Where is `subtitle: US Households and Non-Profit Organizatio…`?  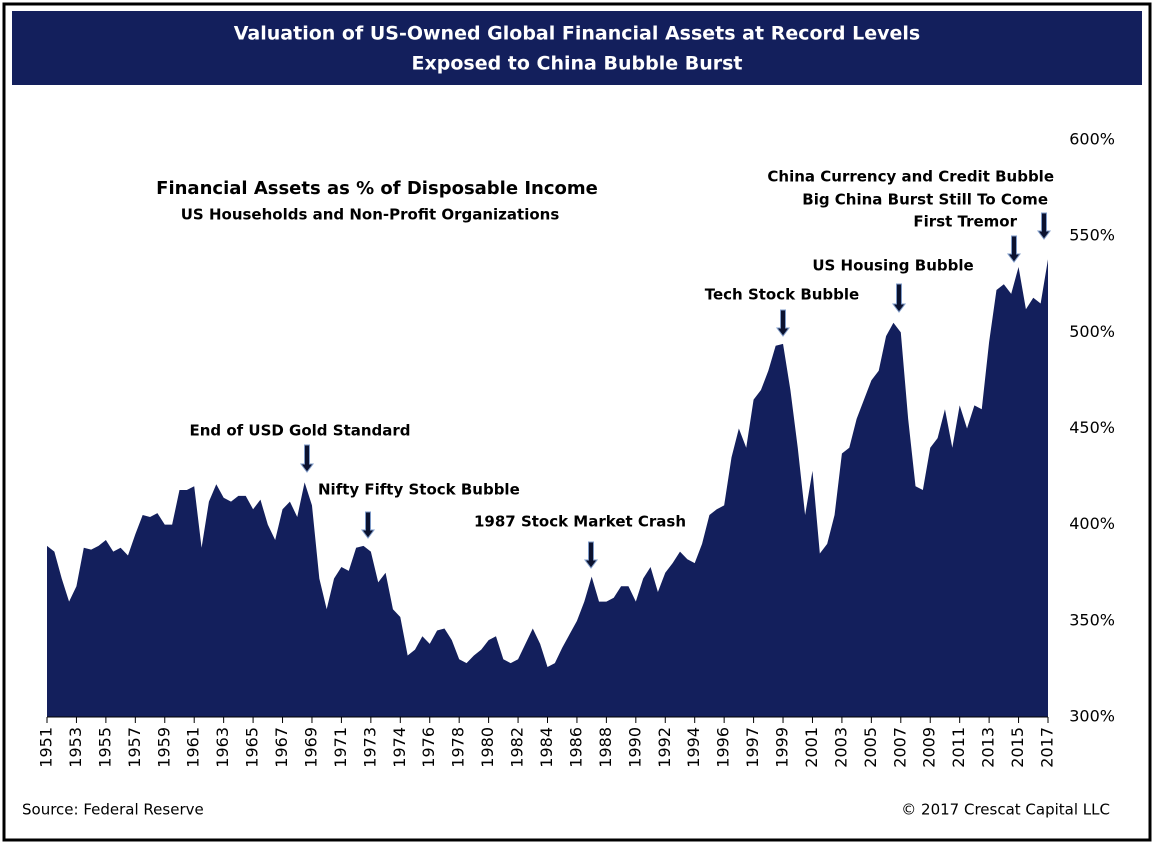 subtitle: US Households and Non-Profit Organizatio… is located at coordinates (370, 215).